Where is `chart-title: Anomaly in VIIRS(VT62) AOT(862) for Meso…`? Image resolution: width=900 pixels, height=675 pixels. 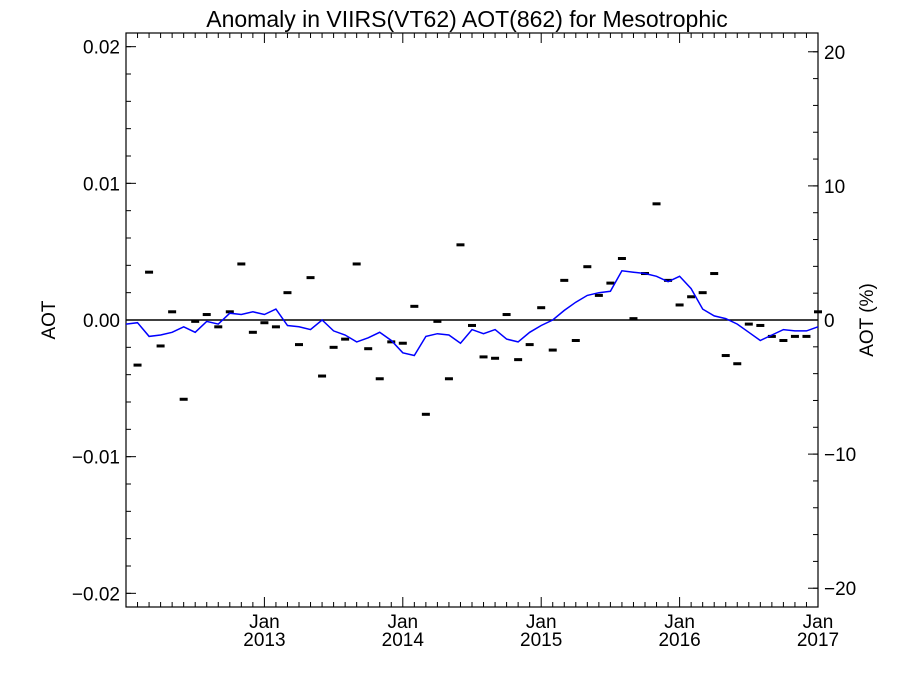 chart-title: Anomaly in VIIRS(VT62) AOT(862) for Meso… is located at coordinates (467, 19).